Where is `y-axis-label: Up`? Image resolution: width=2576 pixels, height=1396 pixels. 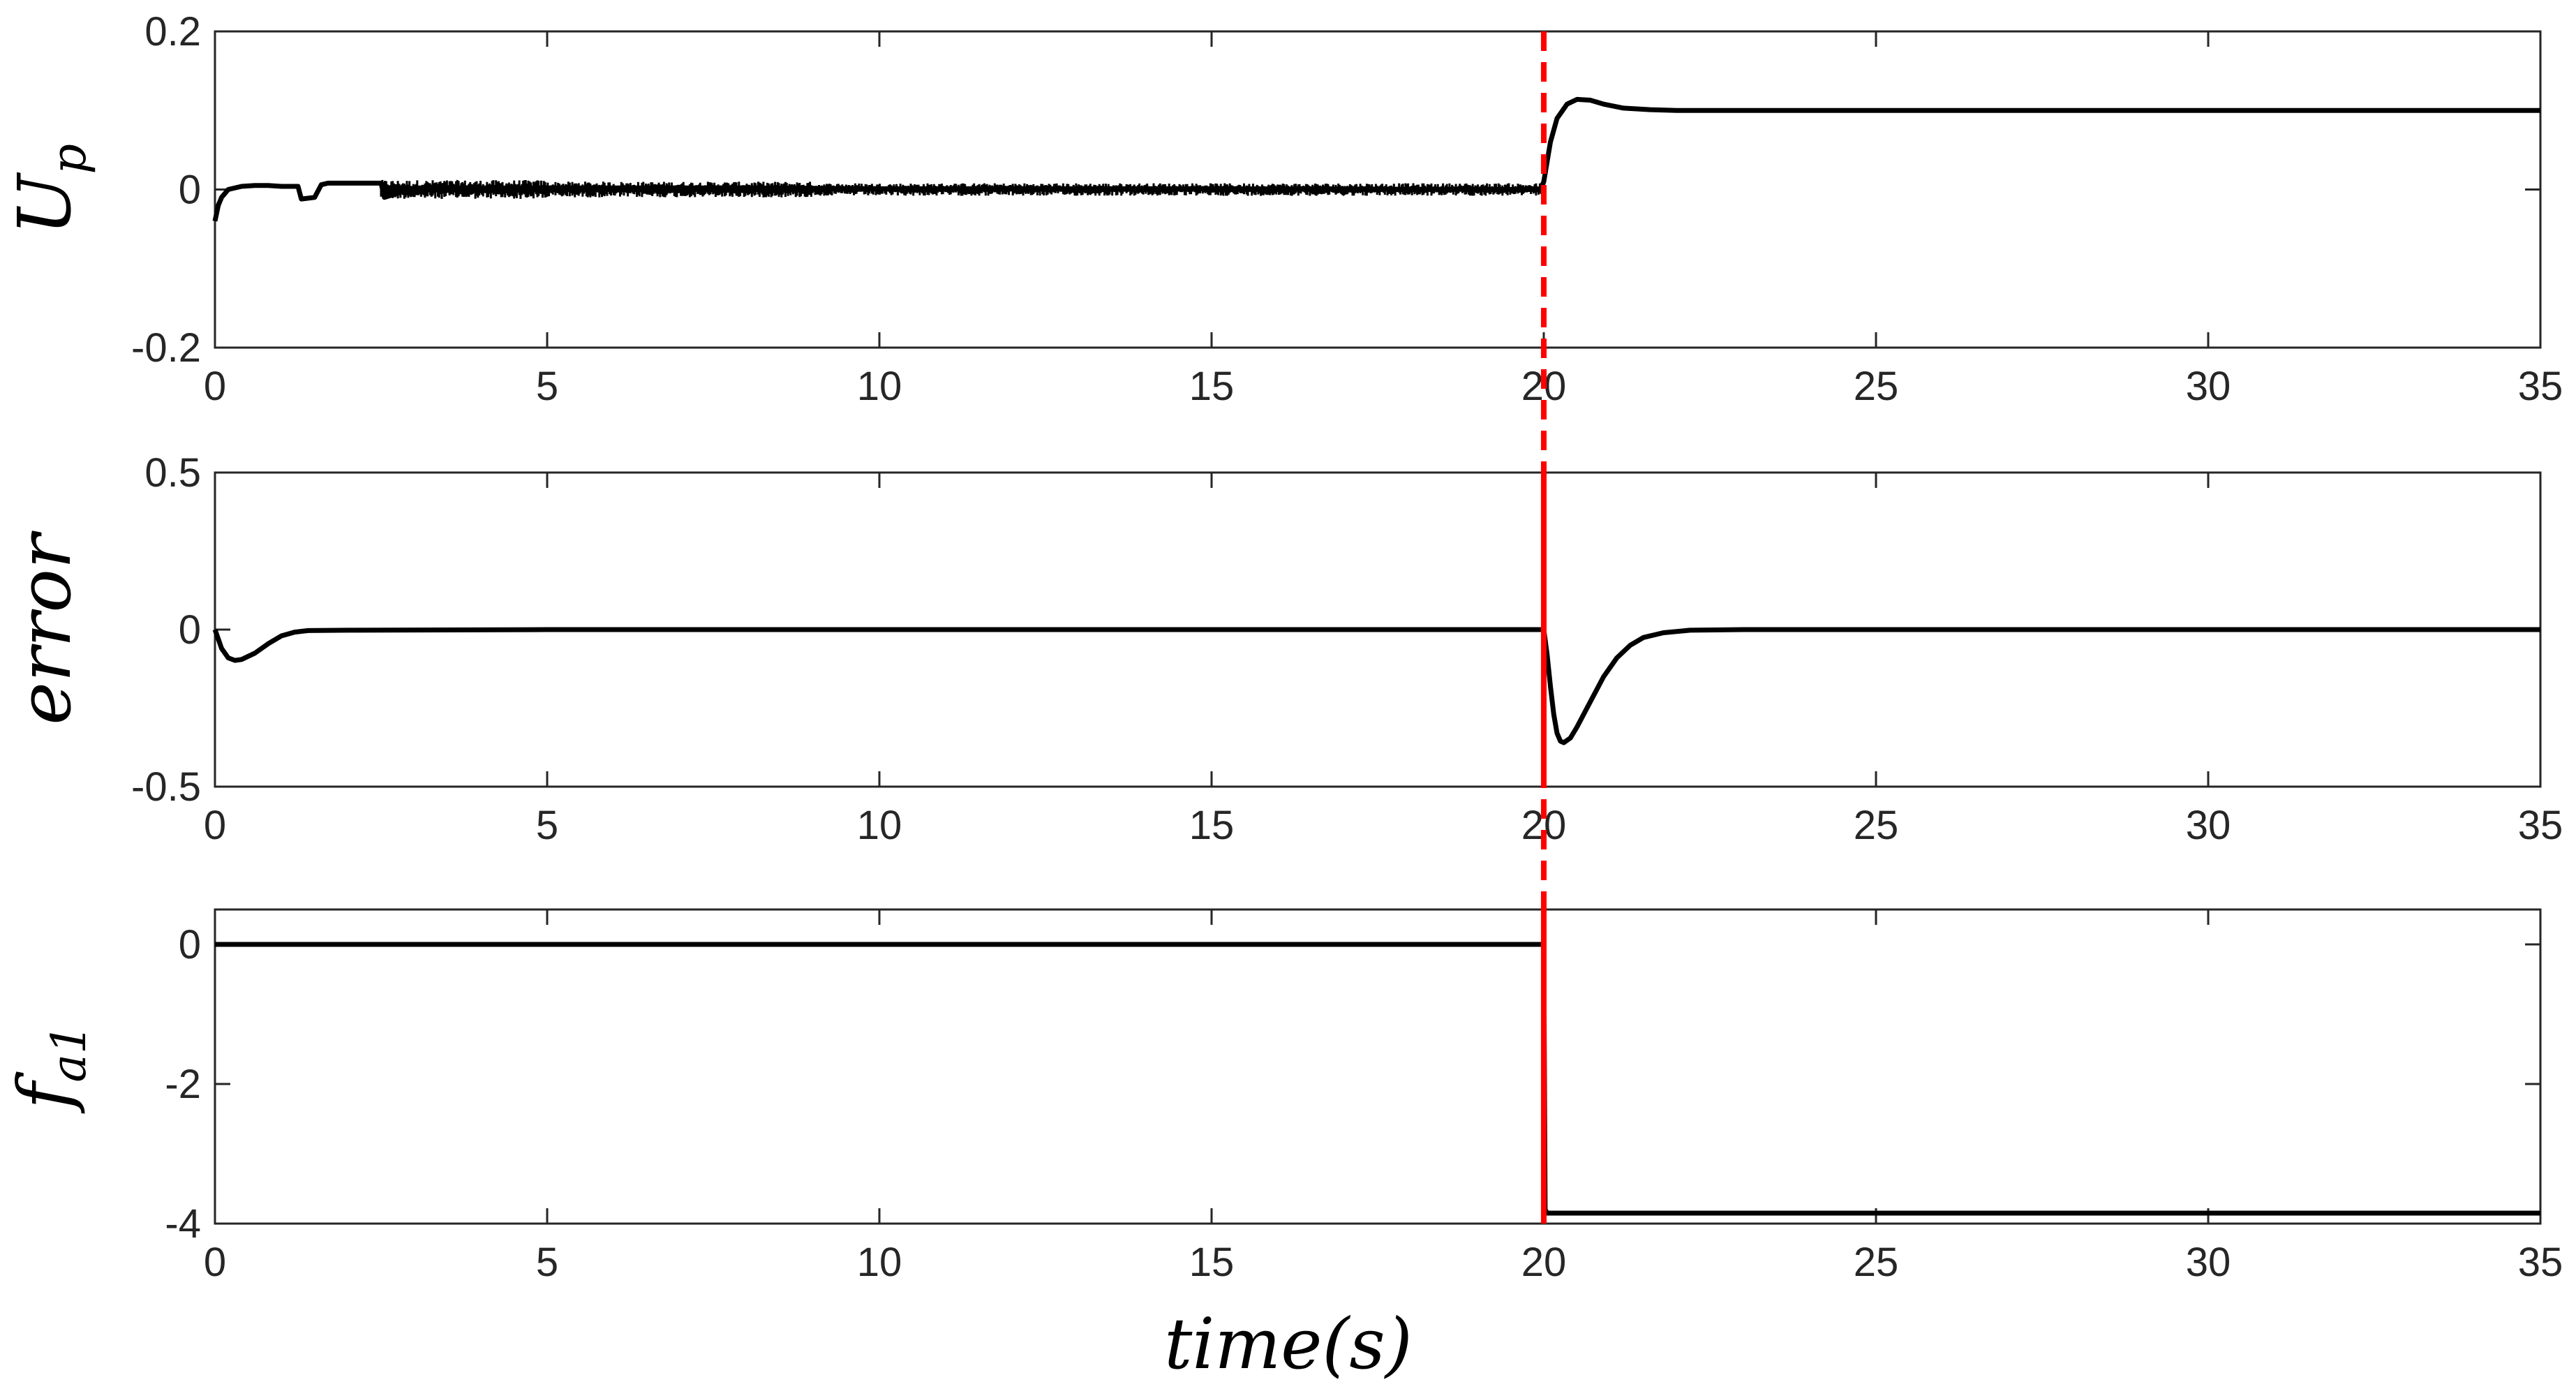 y-axis-label: Up is located at coordinates (49, 189).